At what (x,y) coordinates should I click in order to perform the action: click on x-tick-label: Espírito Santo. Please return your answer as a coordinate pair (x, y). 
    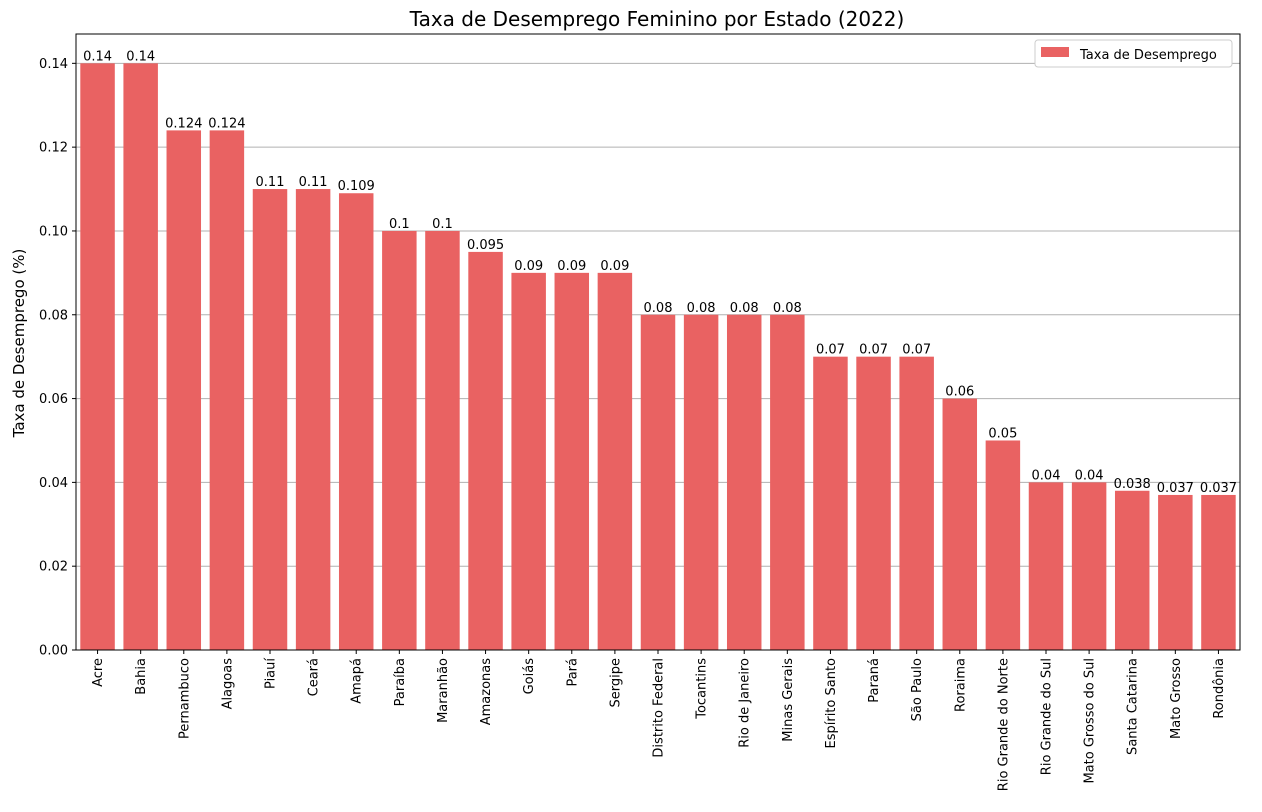
    Looking at the image, I should click on (831, 703).